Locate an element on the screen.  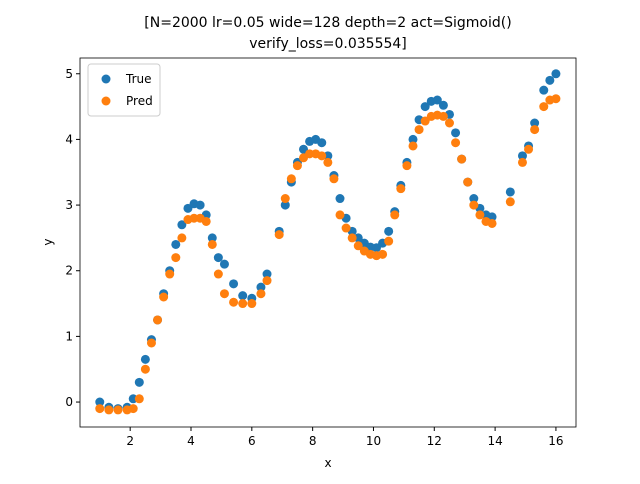
x-tick-label: 8 is located at coordinates (313, 441).